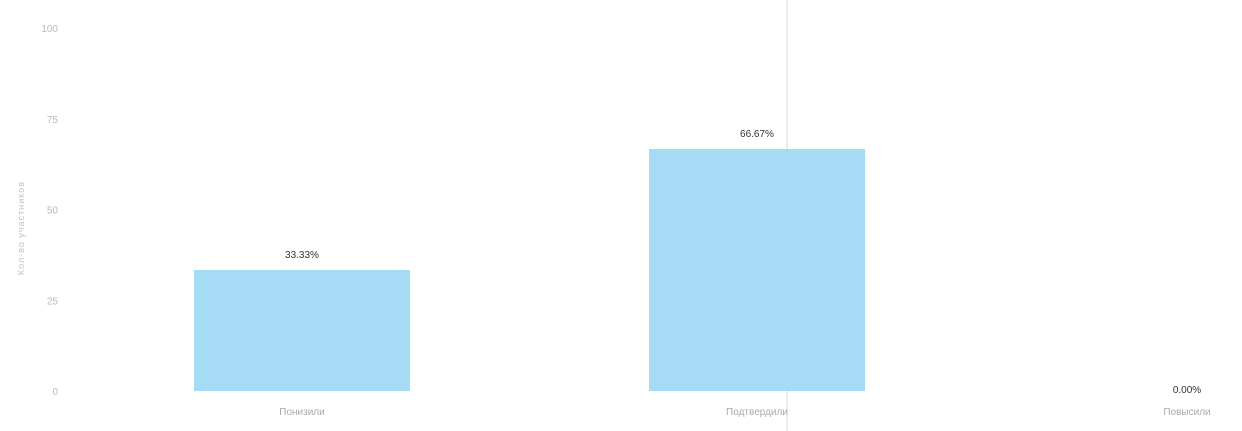  What do you see at coordinates (55, 392) in the screenshot?
I see `y-tick-label: 0` at bounding box center [55, 392].